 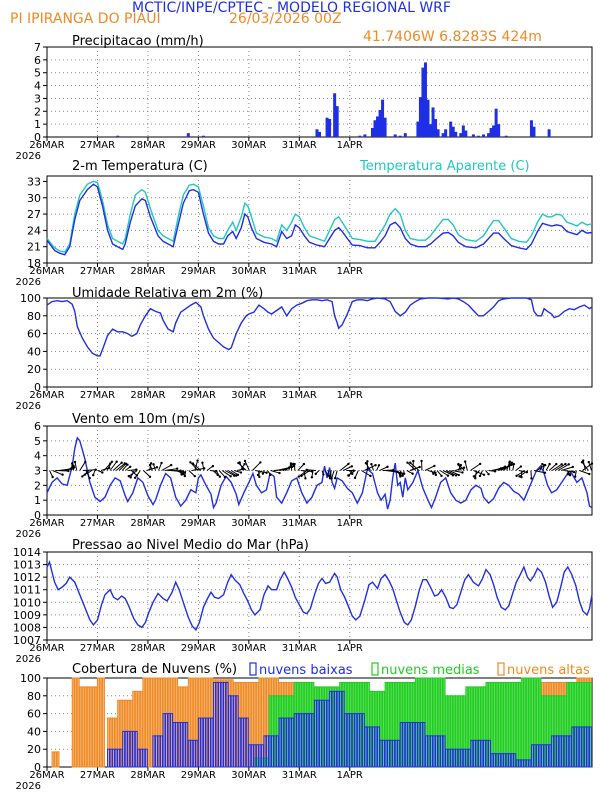 I want to click on slp-ytick-label: 1011, so click(x=27, y=590).